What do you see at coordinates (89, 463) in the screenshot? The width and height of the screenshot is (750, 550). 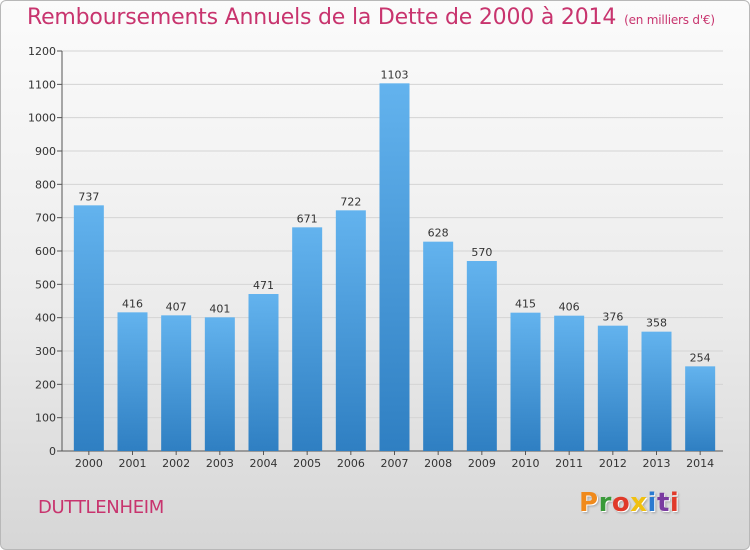 I see `x-tick-label-2000: 2000` at bounding box center [89, 463].